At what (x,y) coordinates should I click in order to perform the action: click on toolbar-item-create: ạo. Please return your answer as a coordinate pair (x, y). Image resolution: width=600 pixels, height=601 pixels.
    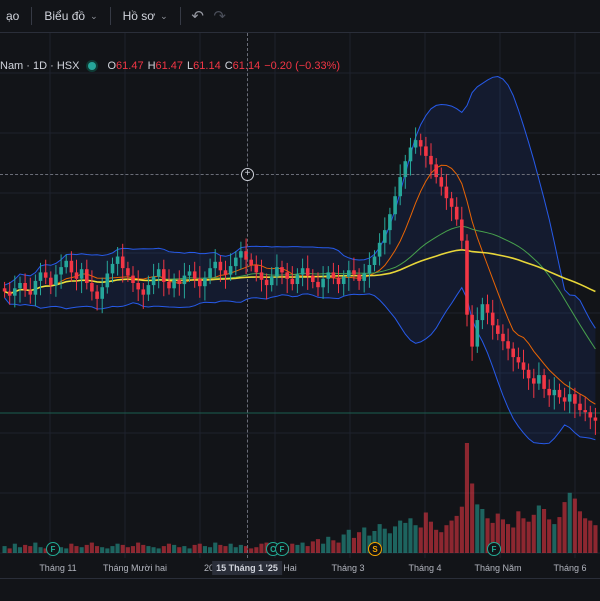
    Looking at the image, I should click on (12, 16).